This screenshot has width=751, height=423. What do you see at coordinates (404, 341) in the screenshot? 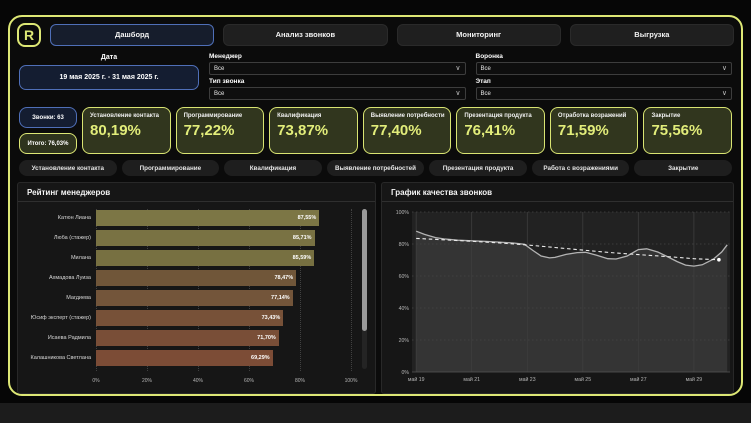
I see `svg-text: 20%` at bounding box center [404, 341].